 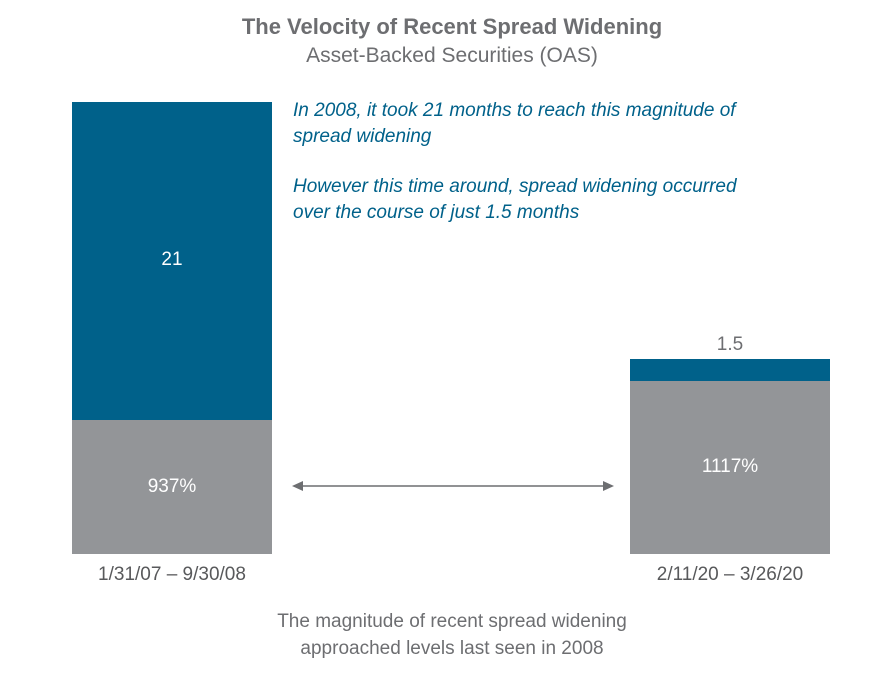 I want to click on category-label-2020: 2/11/20 – 3/26/20, so click(x=730, y=574).